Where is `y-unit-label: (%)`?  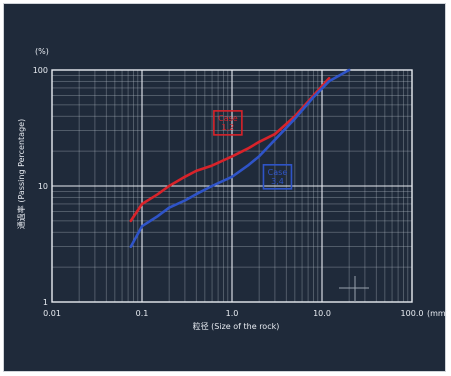
y-unit-label: (%) is located at coordinates (42, 51).